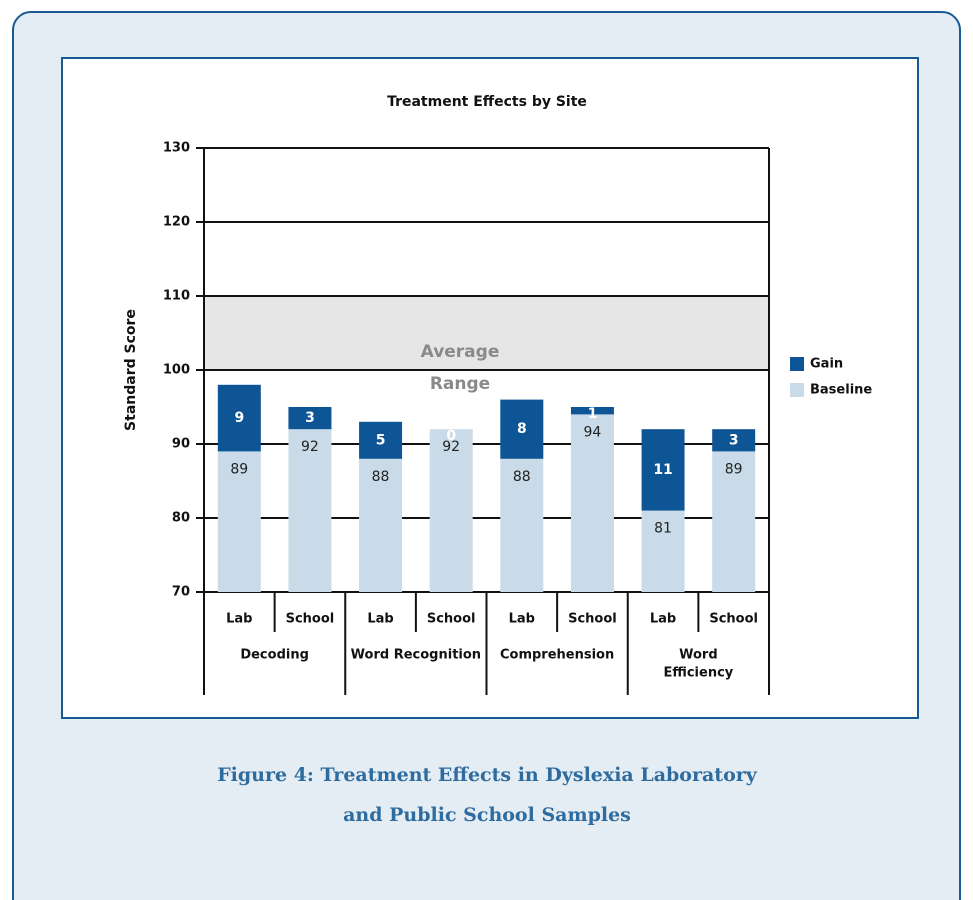 This screenshot has width=973, height=900. What do you see at coordinates (176, 296) in the screenshot?
I see `y-tick-label: 110` at bounding box center [176, 296].